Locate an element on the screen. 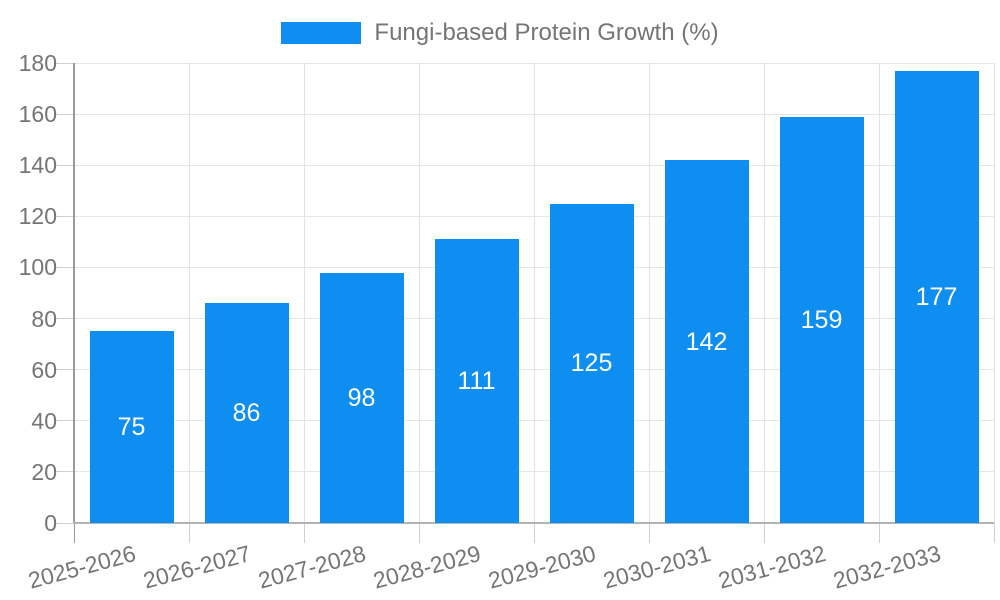 This screenshot has height=600, width=1000. x-tick-label: 2030-2031 is located at coordinates (656, 567).